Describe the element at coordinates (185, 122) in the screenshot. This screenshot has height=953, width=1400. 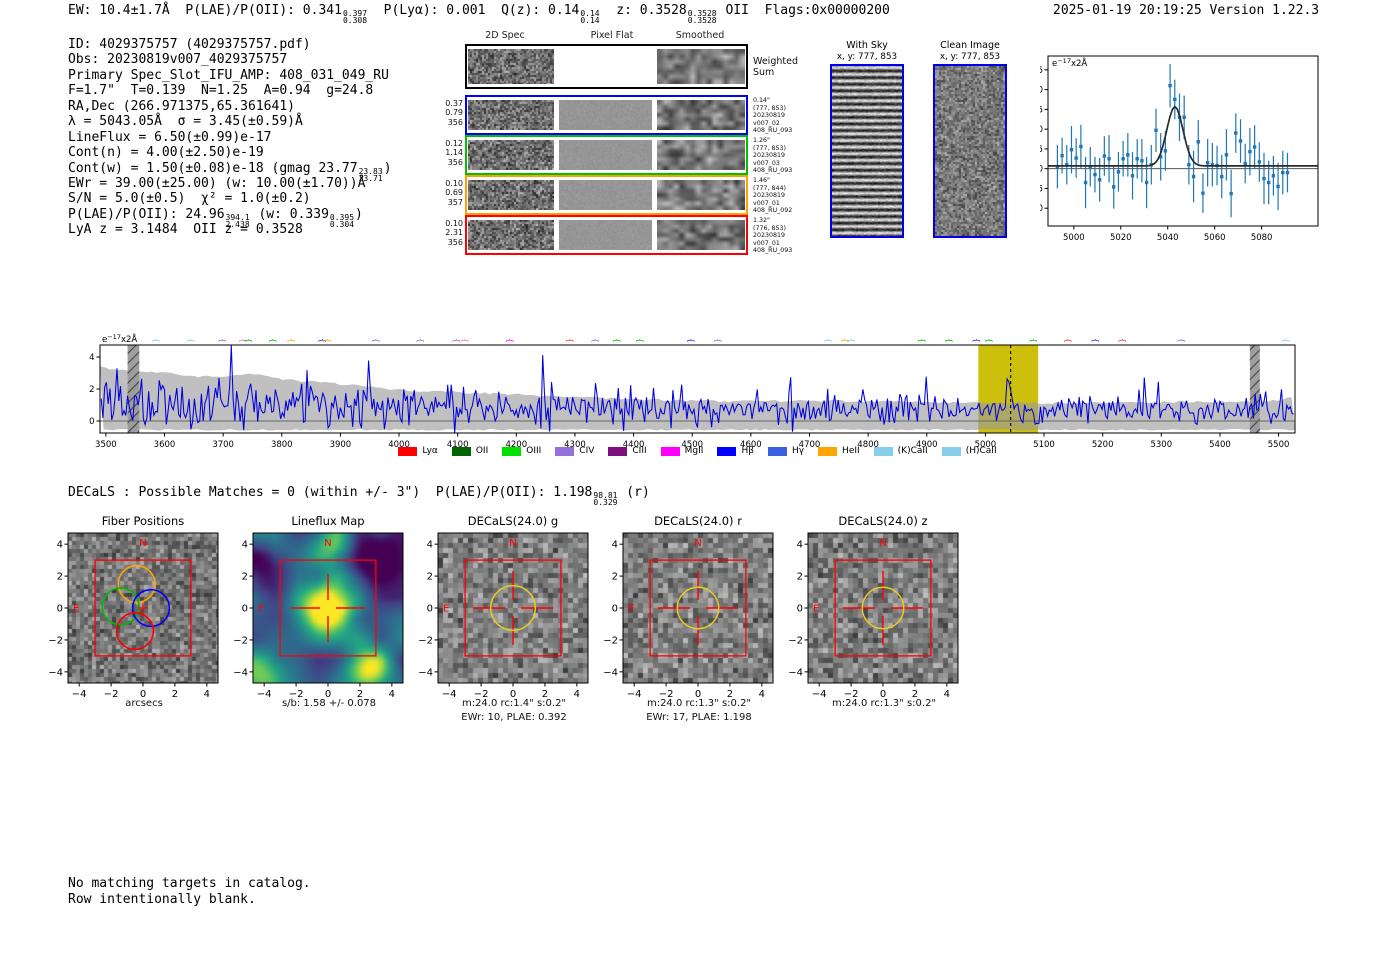
I see `info-line-5: λ = 5043.05Å σ = 3.45(±0.59)Å` at that location.